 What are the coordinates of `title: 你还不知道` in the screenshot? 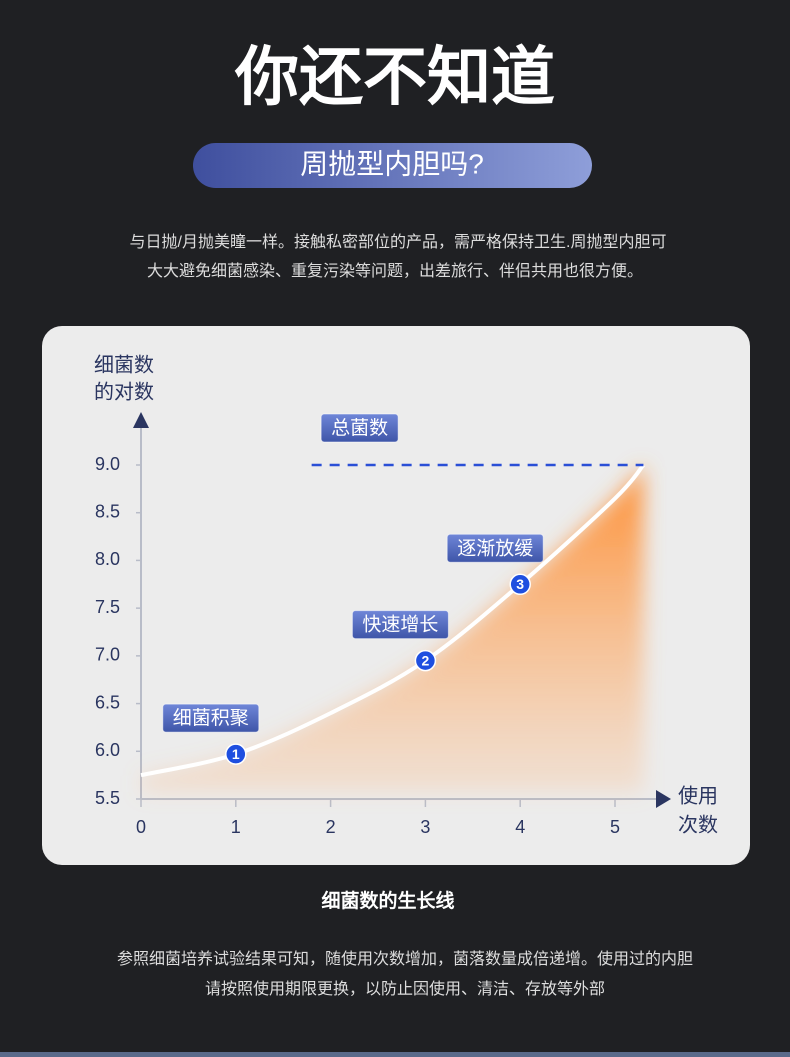 It's located at (394, 77).